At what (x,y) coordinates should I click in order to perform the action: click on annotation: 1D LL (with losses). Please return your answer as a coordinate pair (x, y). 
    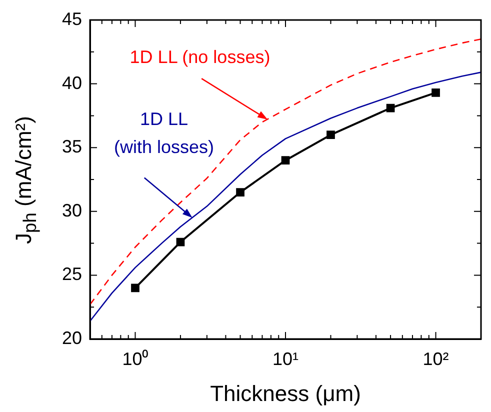
    Looking at the image, I should click on (164, 132).